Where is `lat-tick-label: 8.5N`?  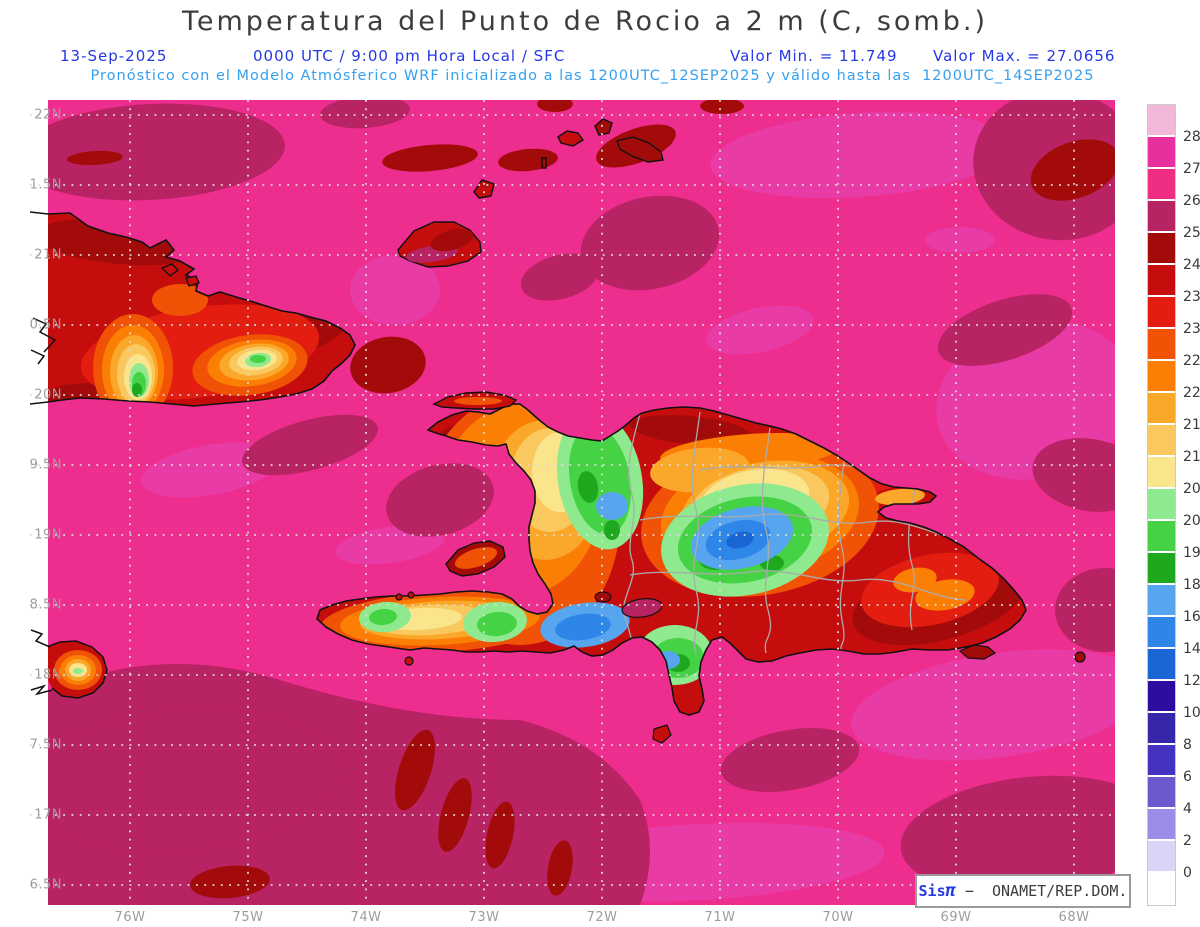 lat-tick-label: 8.5N is located at coordinates (45, 605).